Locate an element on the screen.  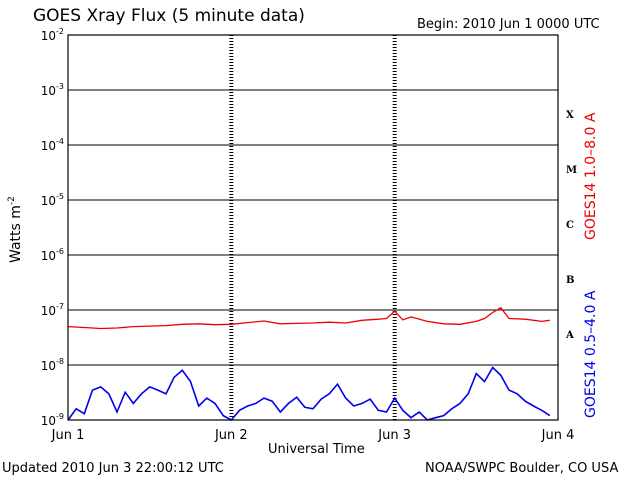
x-tick-label: Jun 4 is located at coordinates (558, 435).